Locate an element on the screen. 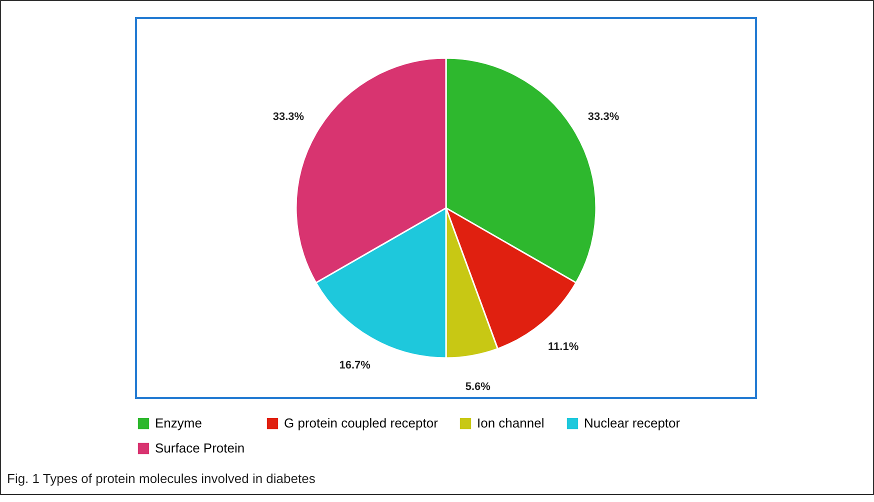  legend-label: Nuclear receptor is located at coordinates (632, 423).